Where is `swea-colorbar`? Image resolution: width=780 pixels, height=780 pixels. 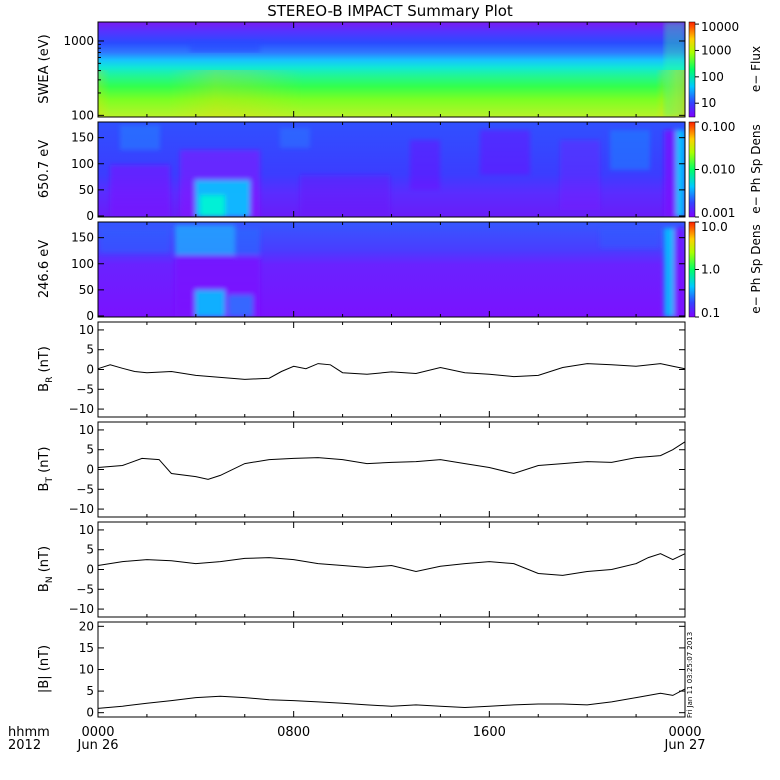 swea-colorbar is located at coordinates (692, 69).